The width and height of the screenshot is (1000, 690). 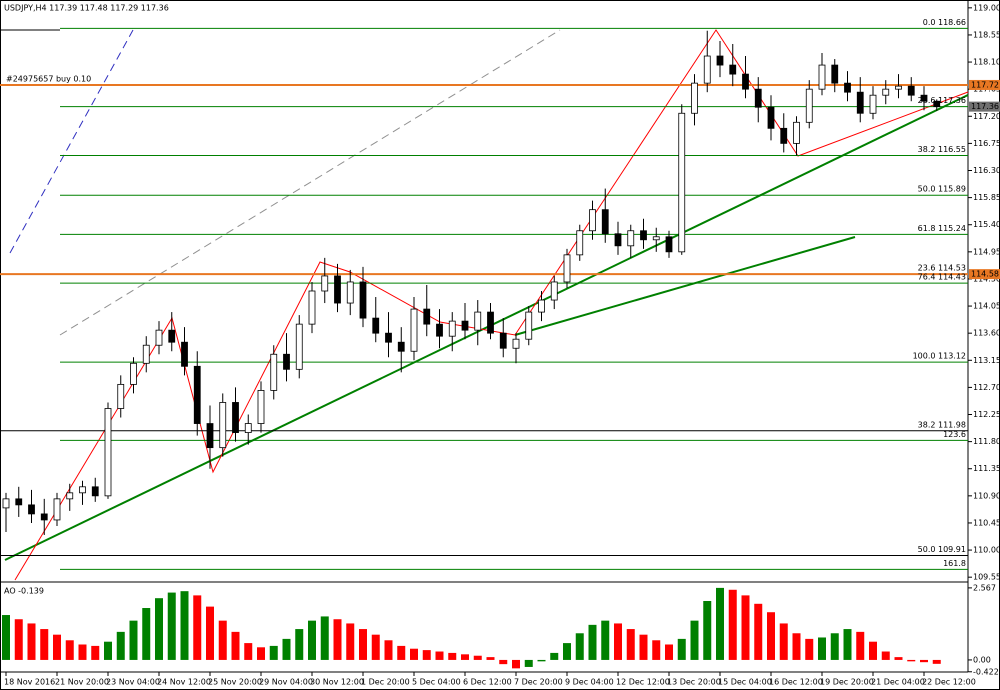 I want to click on x-tick-label: 25 Nov 20:00, so click(x=235, y=682).